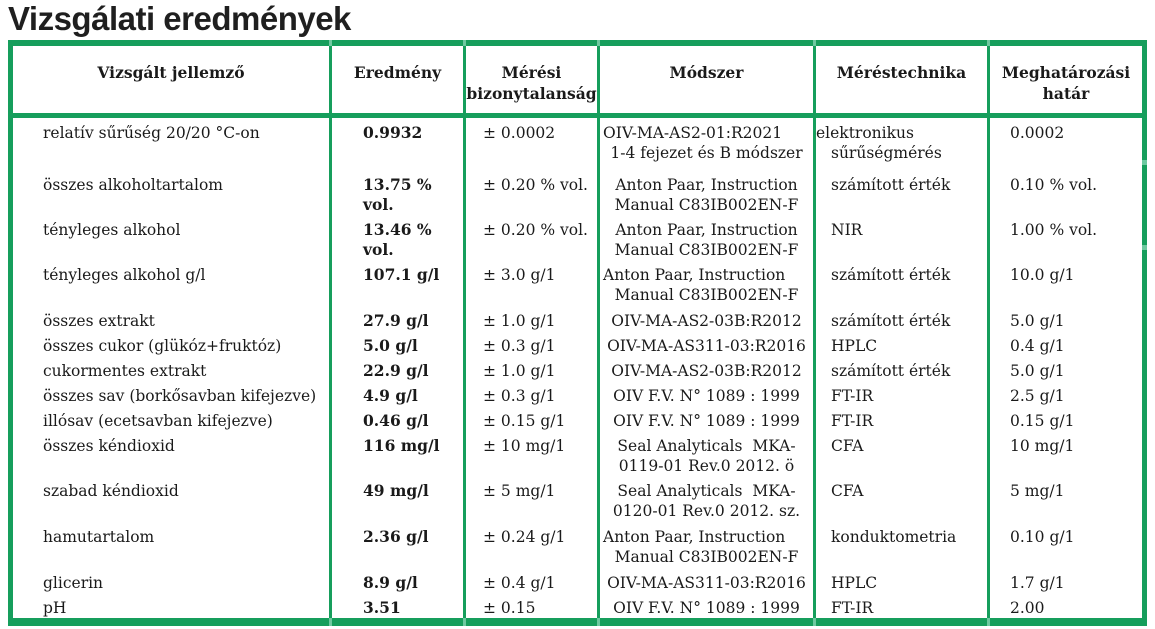  Describe the element at coordinates (171, 192) in the screenshot. I see `property-cell: összes alkoholtartalom` at that location.